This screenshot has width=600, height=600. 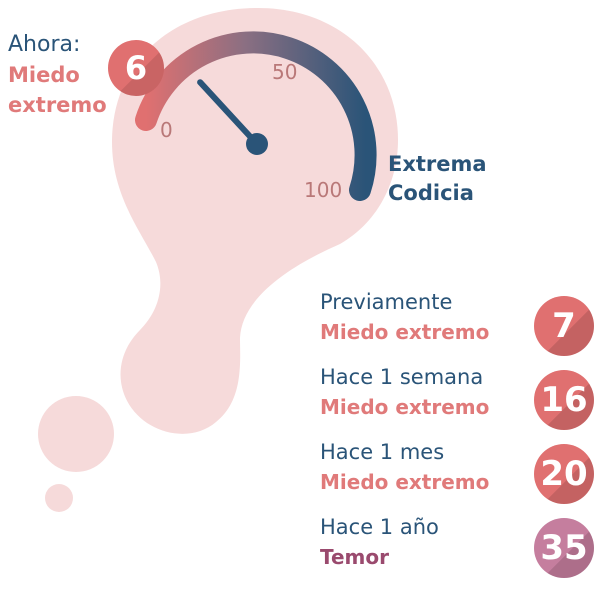 I want to click on gauge-arc, so click(x=256, y=116).